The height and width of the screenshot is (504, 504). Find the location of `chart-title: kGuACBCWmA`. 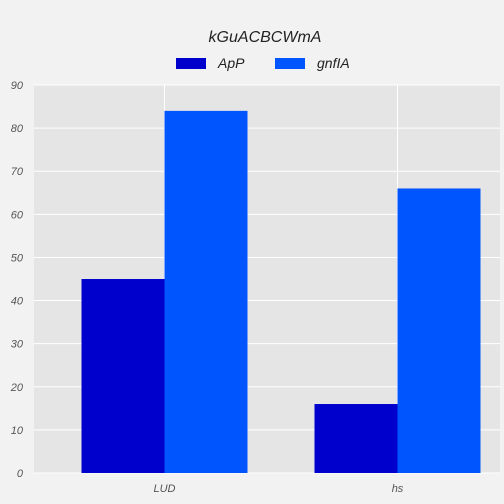

chart-title: kGuACBCWmA is located at coordinates (265, 37).